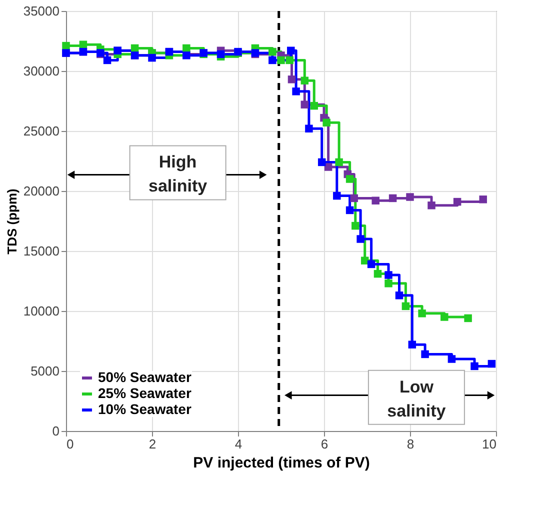 This screenshot has height=512, width=545. Describe the element at coordinates (281, 463) in the screenshot. I see `x-axis-title: PV injected (times of PV)` at that location.